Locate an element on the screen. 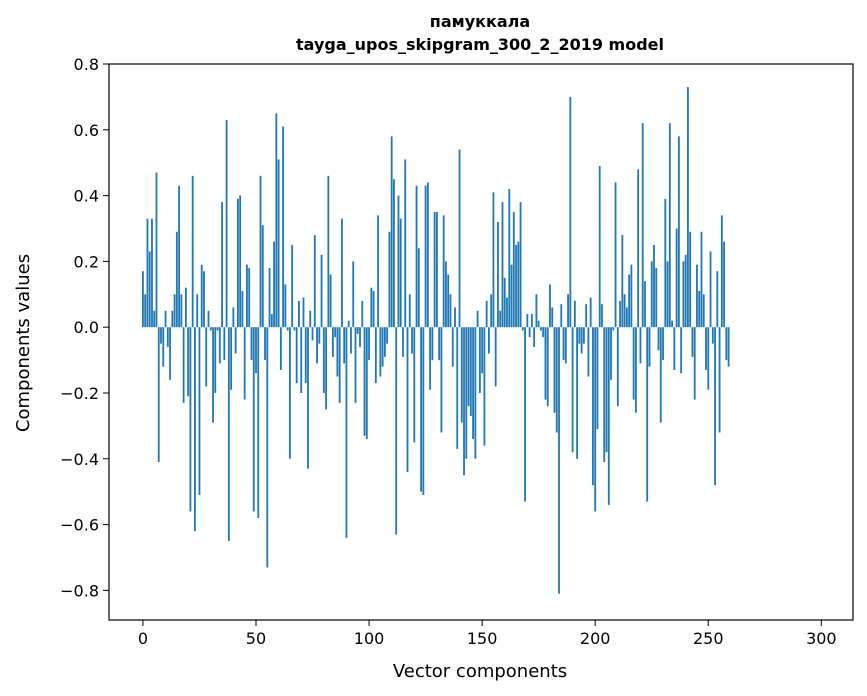 The image size is (867, 696). y-tick-label: −0.4 is located at coordinates (79, 459).